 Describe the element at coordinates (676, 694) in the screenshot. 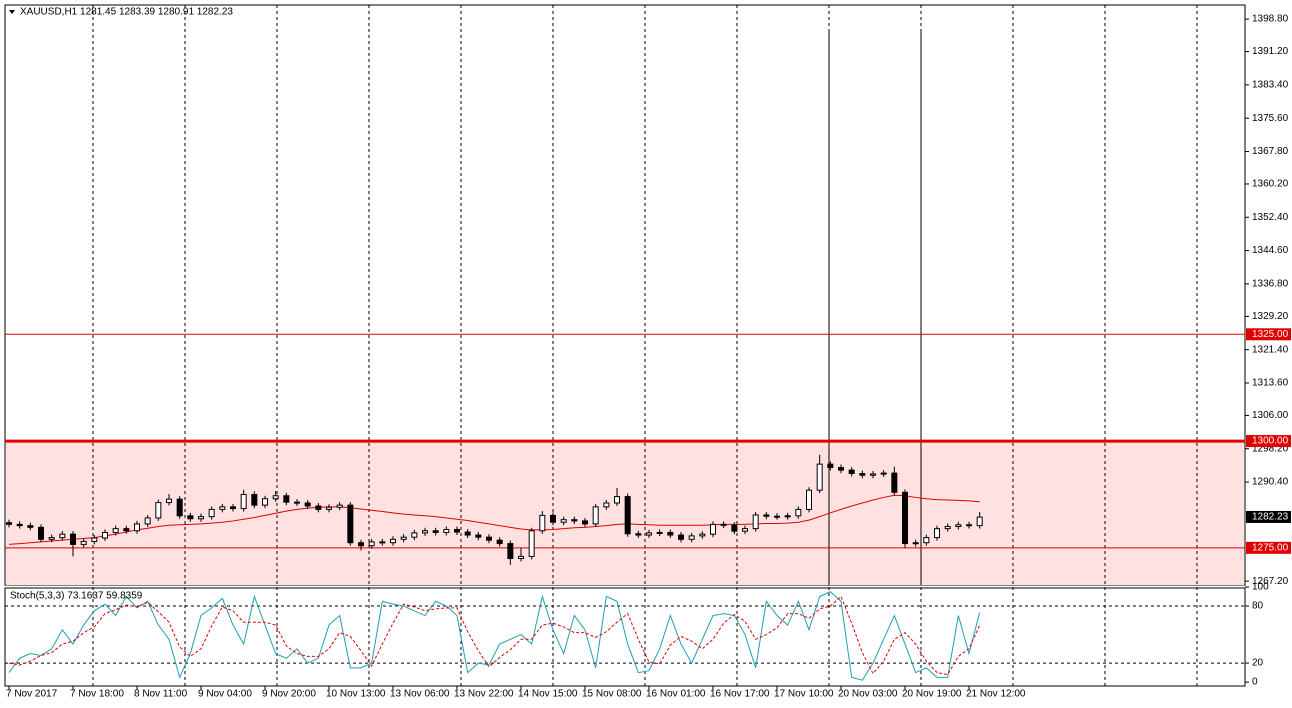

I see `x-tick-label: 16 Nov 01:00` at that location.